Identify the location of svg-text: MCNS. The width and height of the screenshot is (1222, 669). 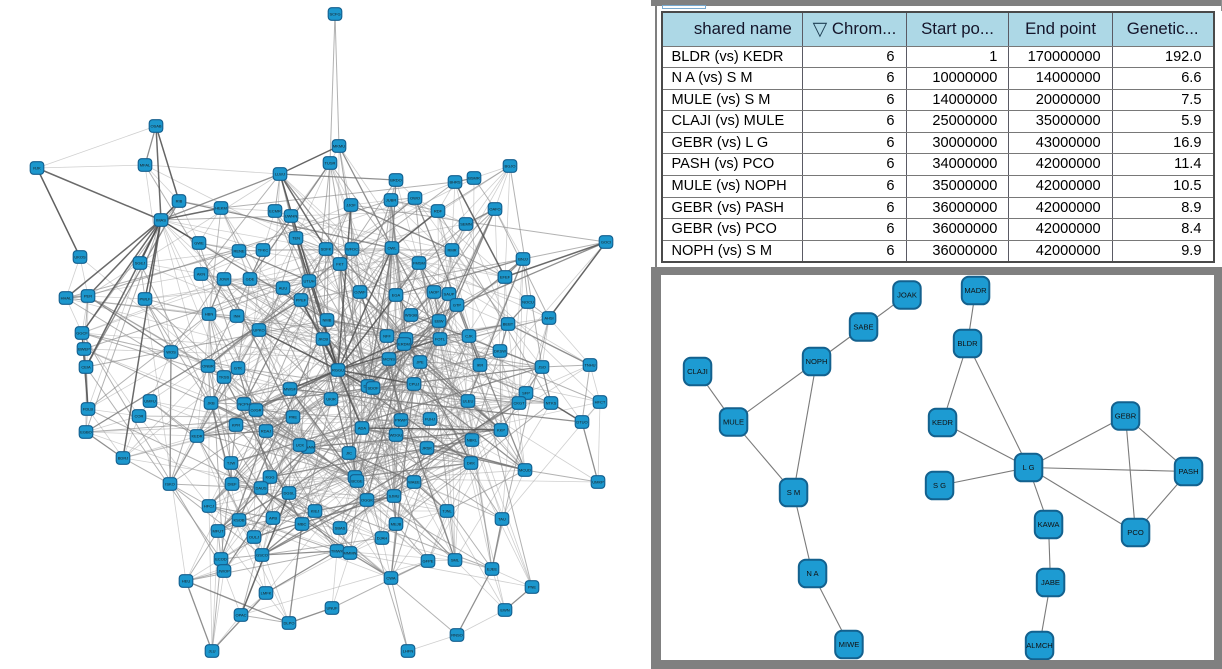
(389, 359).